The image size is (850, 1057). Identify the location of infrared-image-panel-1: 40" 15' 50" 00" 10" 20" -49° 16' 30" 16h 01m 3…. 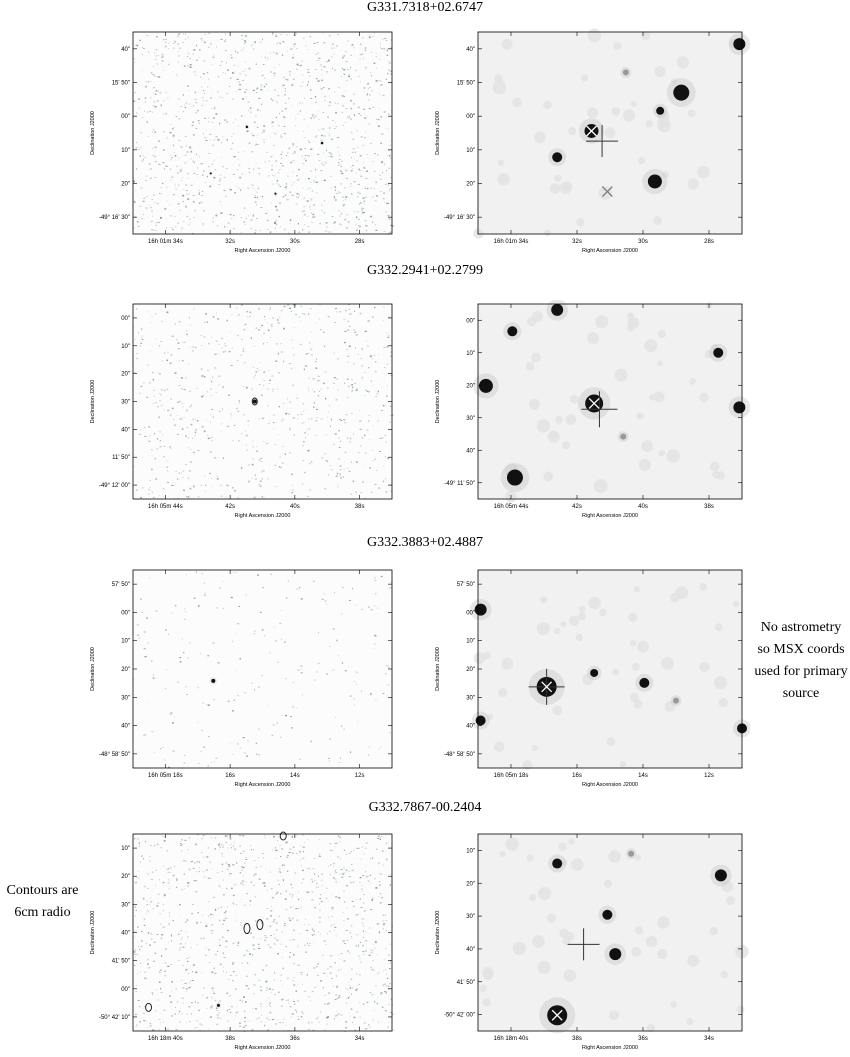
(592, 141).